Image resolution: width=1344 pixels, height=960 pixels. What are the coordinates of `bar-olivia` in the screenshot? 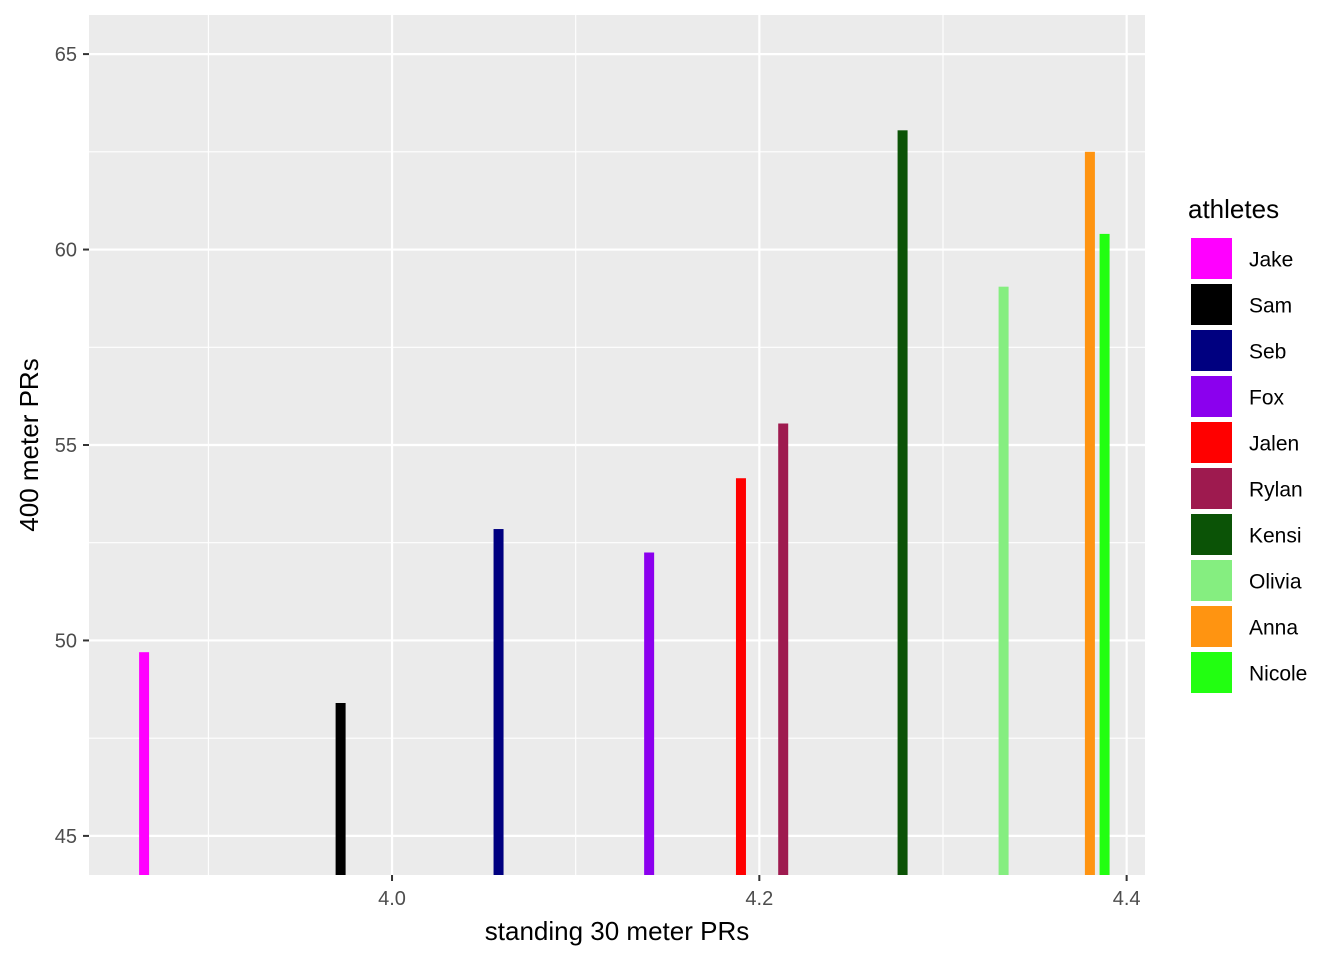 It's located at (1003, 580).